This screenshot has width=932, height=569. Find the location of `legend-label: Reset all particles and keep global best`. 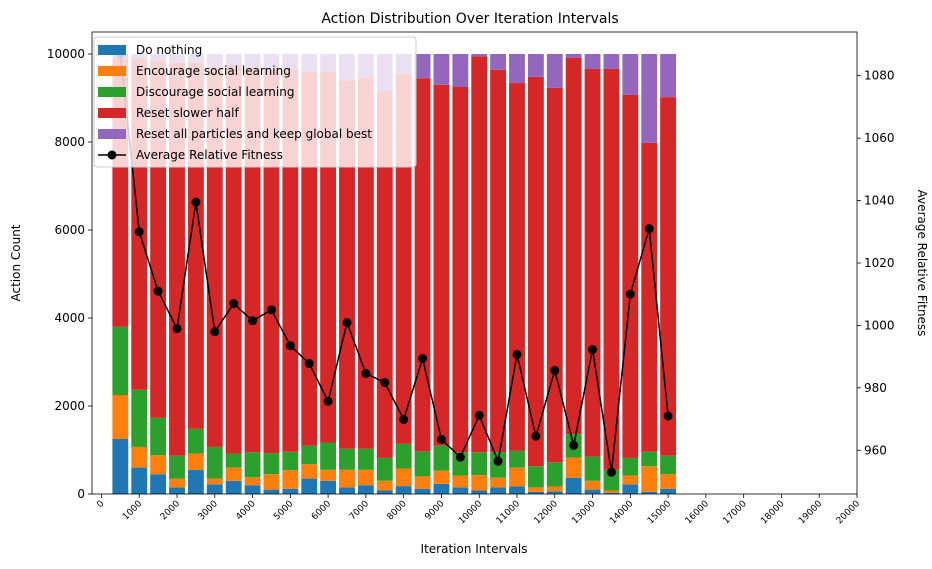

legend-label: Reset all particles and keep global best is located at coordinates (254, 134).